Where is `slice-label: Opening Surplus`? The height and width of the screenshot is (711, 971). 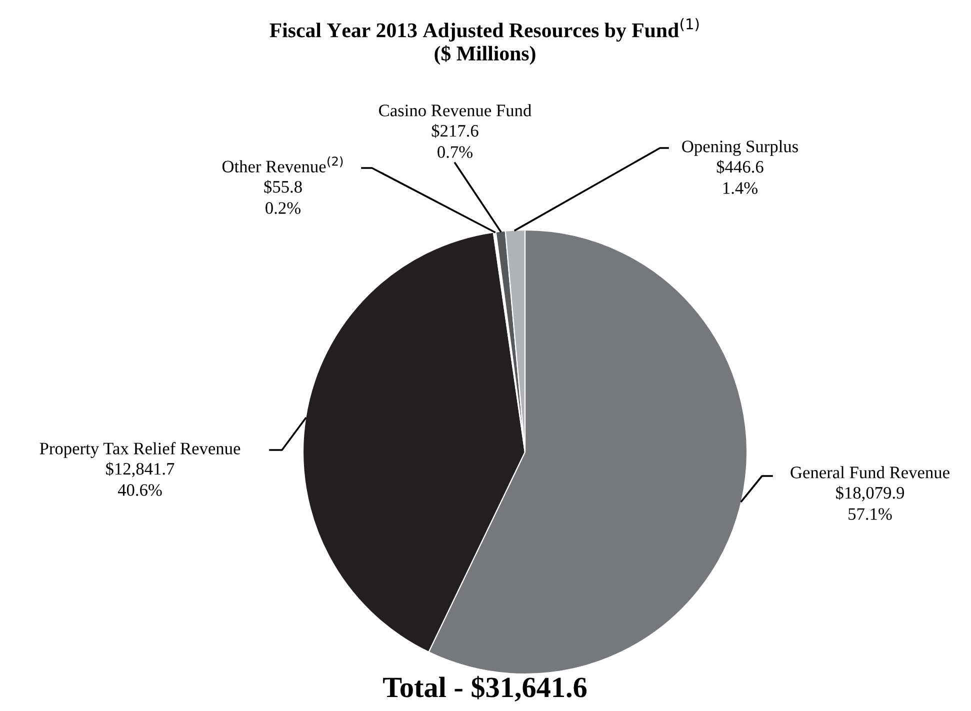 slice-label: Opening Surplus is located at coordinates (740, 148).